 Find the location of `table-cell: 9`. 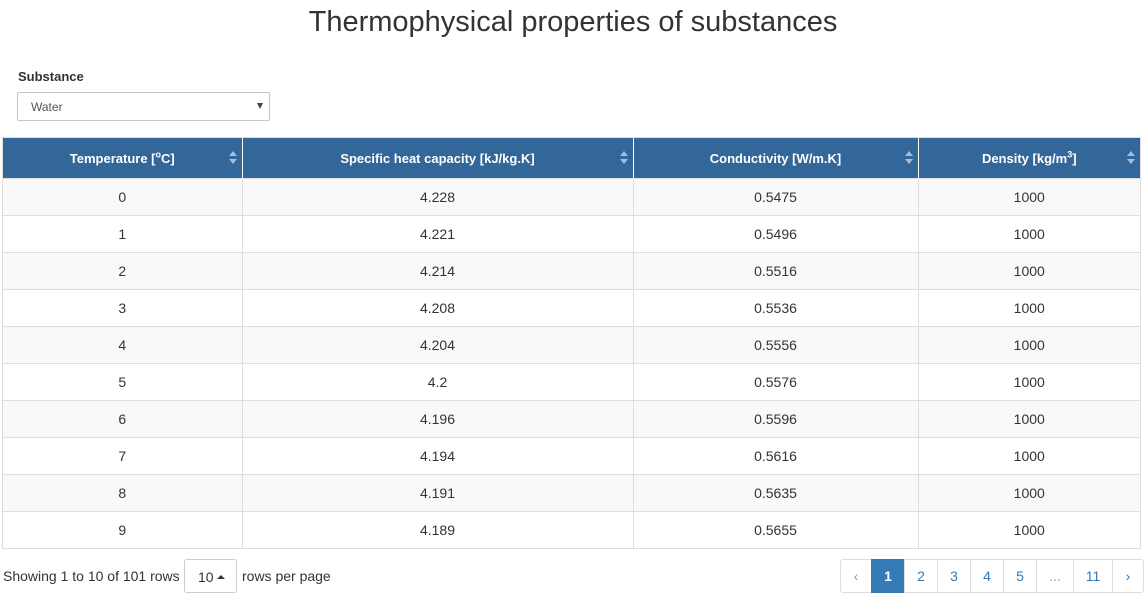

table-cell: 9 is located at coordinates (123, 529).